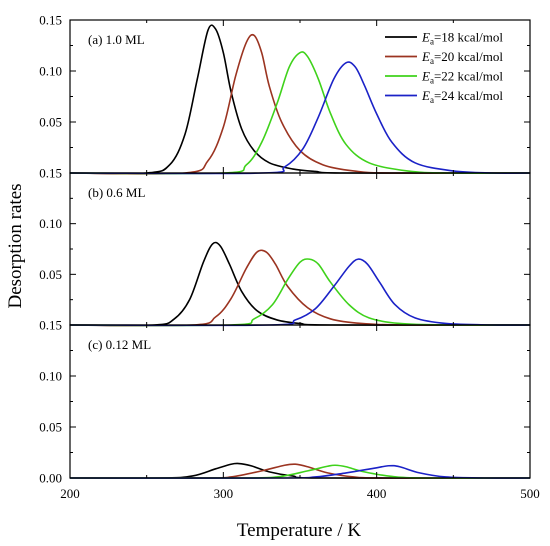  Describe the element at coordinates (50, 478) in the screenshot. I see `y-tick-label: 0.00` at that location.